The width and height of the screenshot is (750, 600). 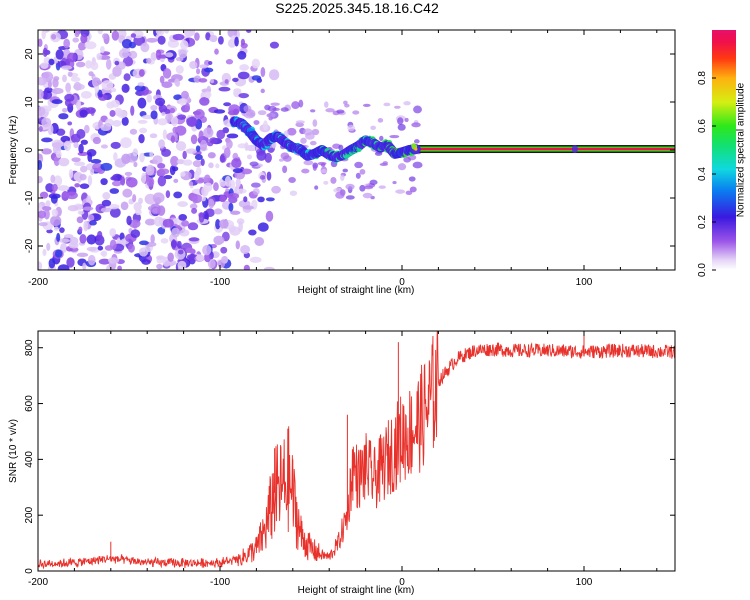 I want to click on colorbar-tick-label: 0.0, so click(x=702, y=270).